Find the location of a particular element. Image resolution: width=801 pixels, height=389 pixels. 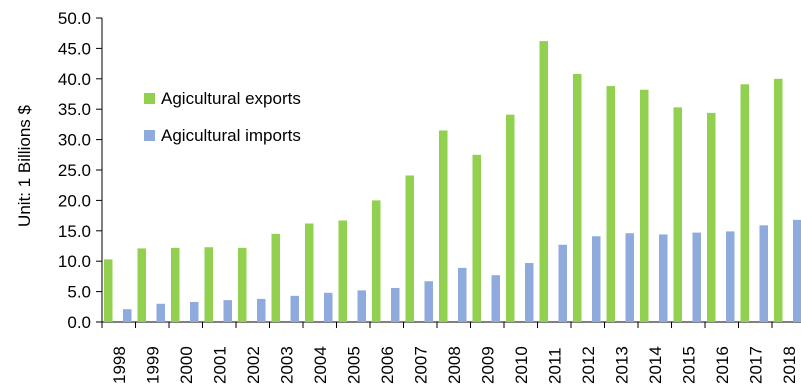

legend-label: Agicultural imports is located at coordinates (231, 135).